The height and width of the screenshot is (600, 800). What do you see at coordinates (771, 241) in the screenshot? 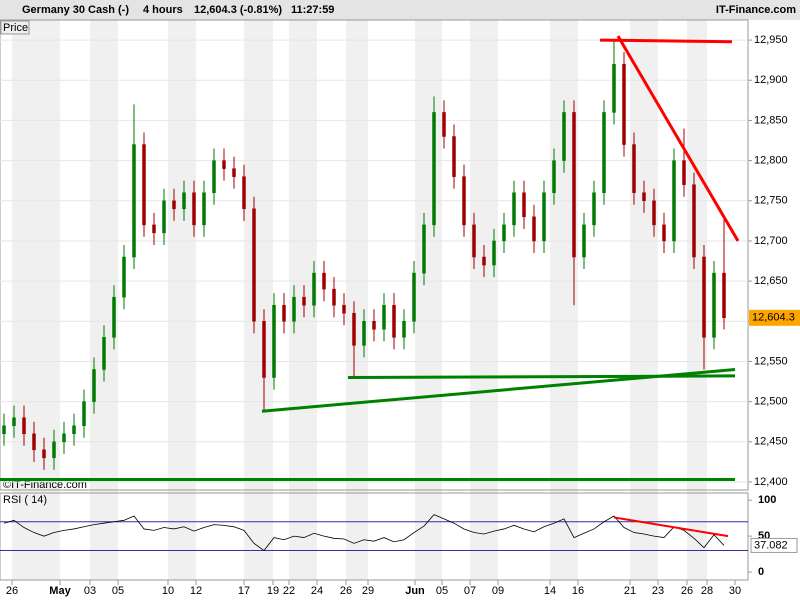
I see `y-tick-label: 12,700` at bounding box center [771, 241].